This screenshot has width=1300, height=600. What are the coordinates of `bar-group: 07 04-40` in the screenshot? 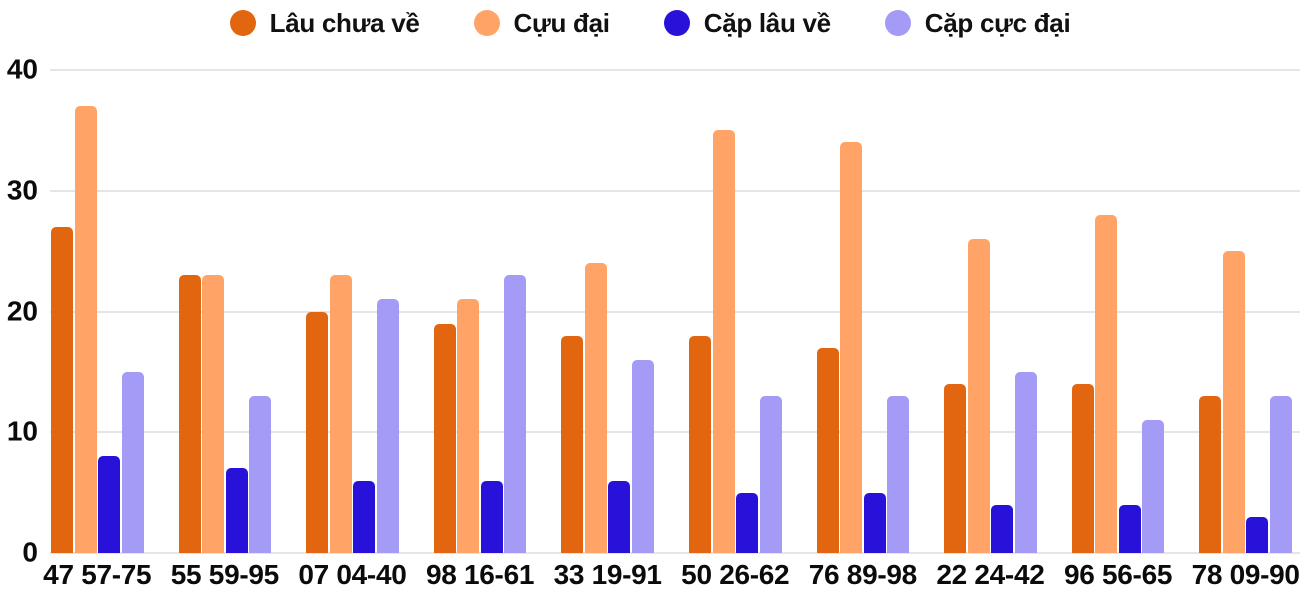 It's located at (352, 330).